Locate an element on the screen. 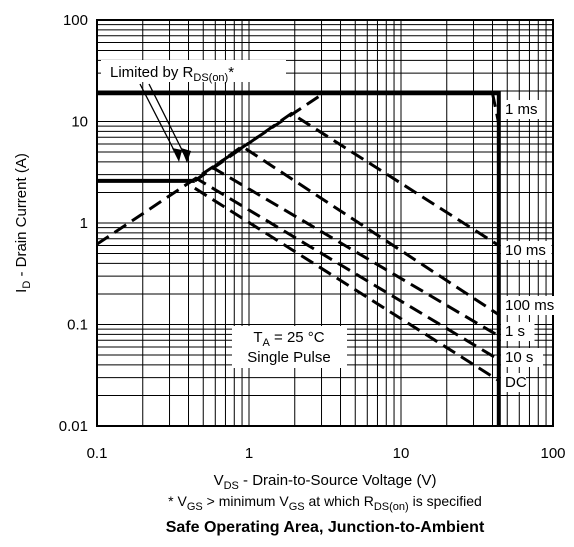 The height and width of the screenshot is (547, 574). curve-label: 1 s is located at coordinates (515, 331).